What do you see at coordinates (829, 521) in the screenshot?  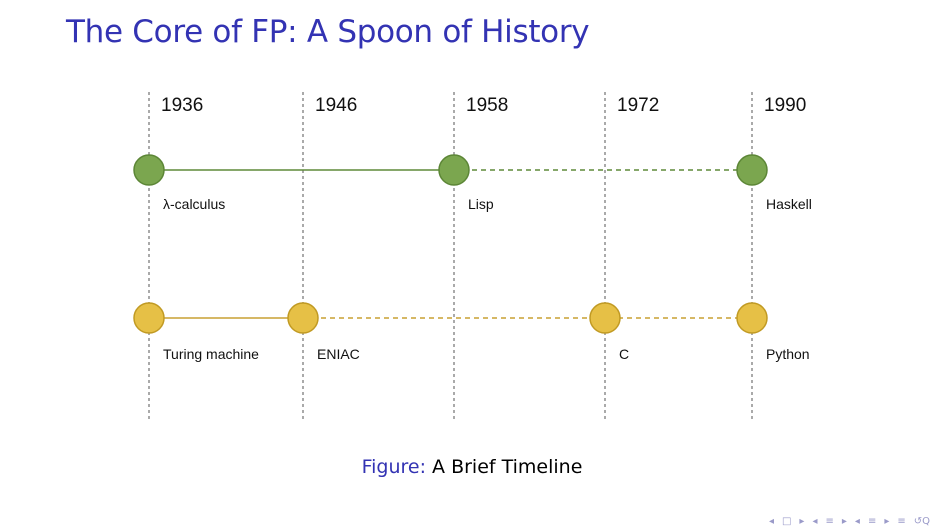 I see `nav-section-icon: ≡` at bounding box center [829, 521].